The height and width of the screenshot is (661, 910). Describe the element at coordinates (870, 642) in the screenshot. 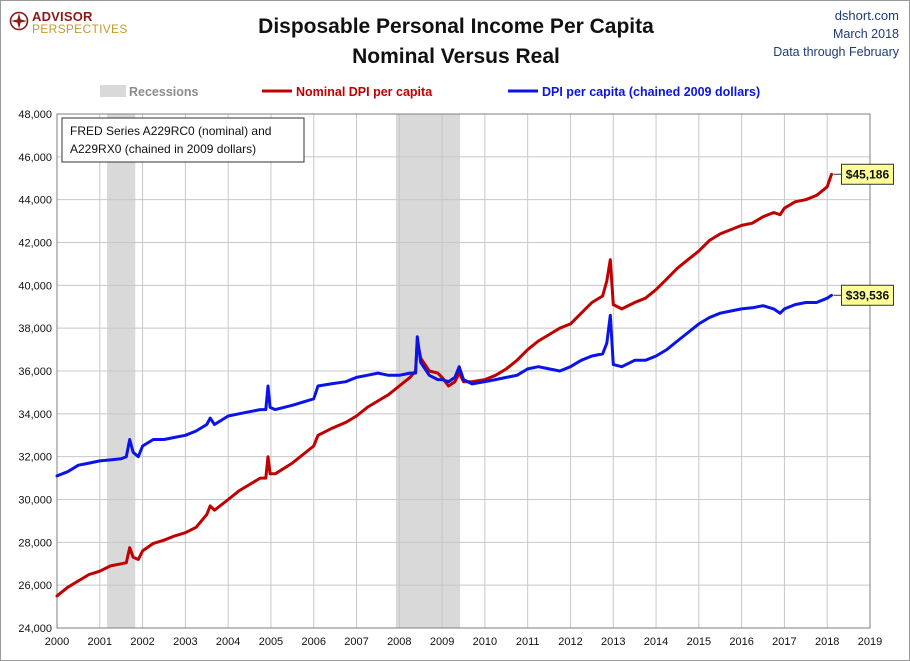

I see `x-tick-label: 2019` at that location.